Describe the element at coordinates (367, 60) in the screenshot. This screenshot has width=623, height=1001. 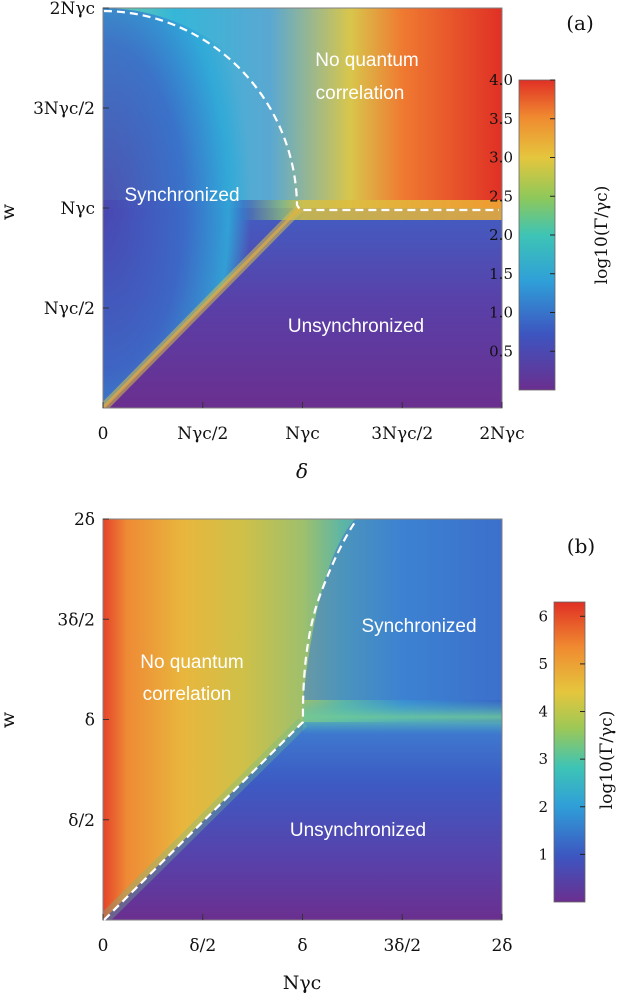
I see `region-label-no-quantum-a-line1: No quantum` at that location.